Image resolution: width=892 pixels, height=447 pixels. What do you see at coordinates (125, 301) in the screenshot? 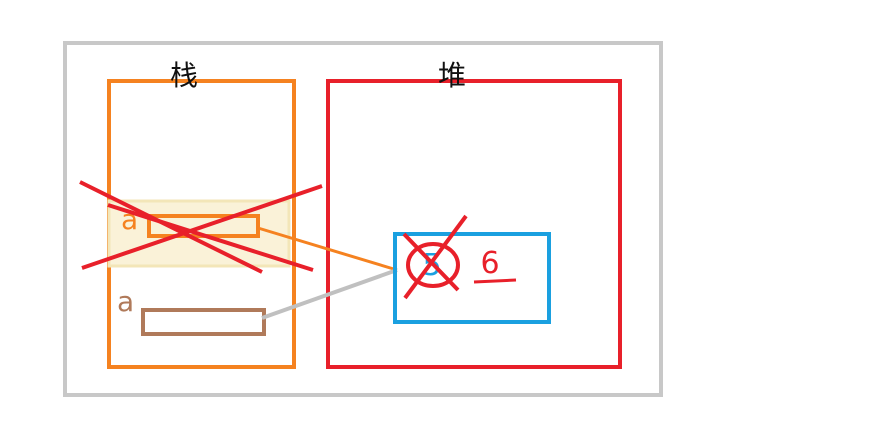
I see `local-var-label: a` at bounding box center [125, 301].